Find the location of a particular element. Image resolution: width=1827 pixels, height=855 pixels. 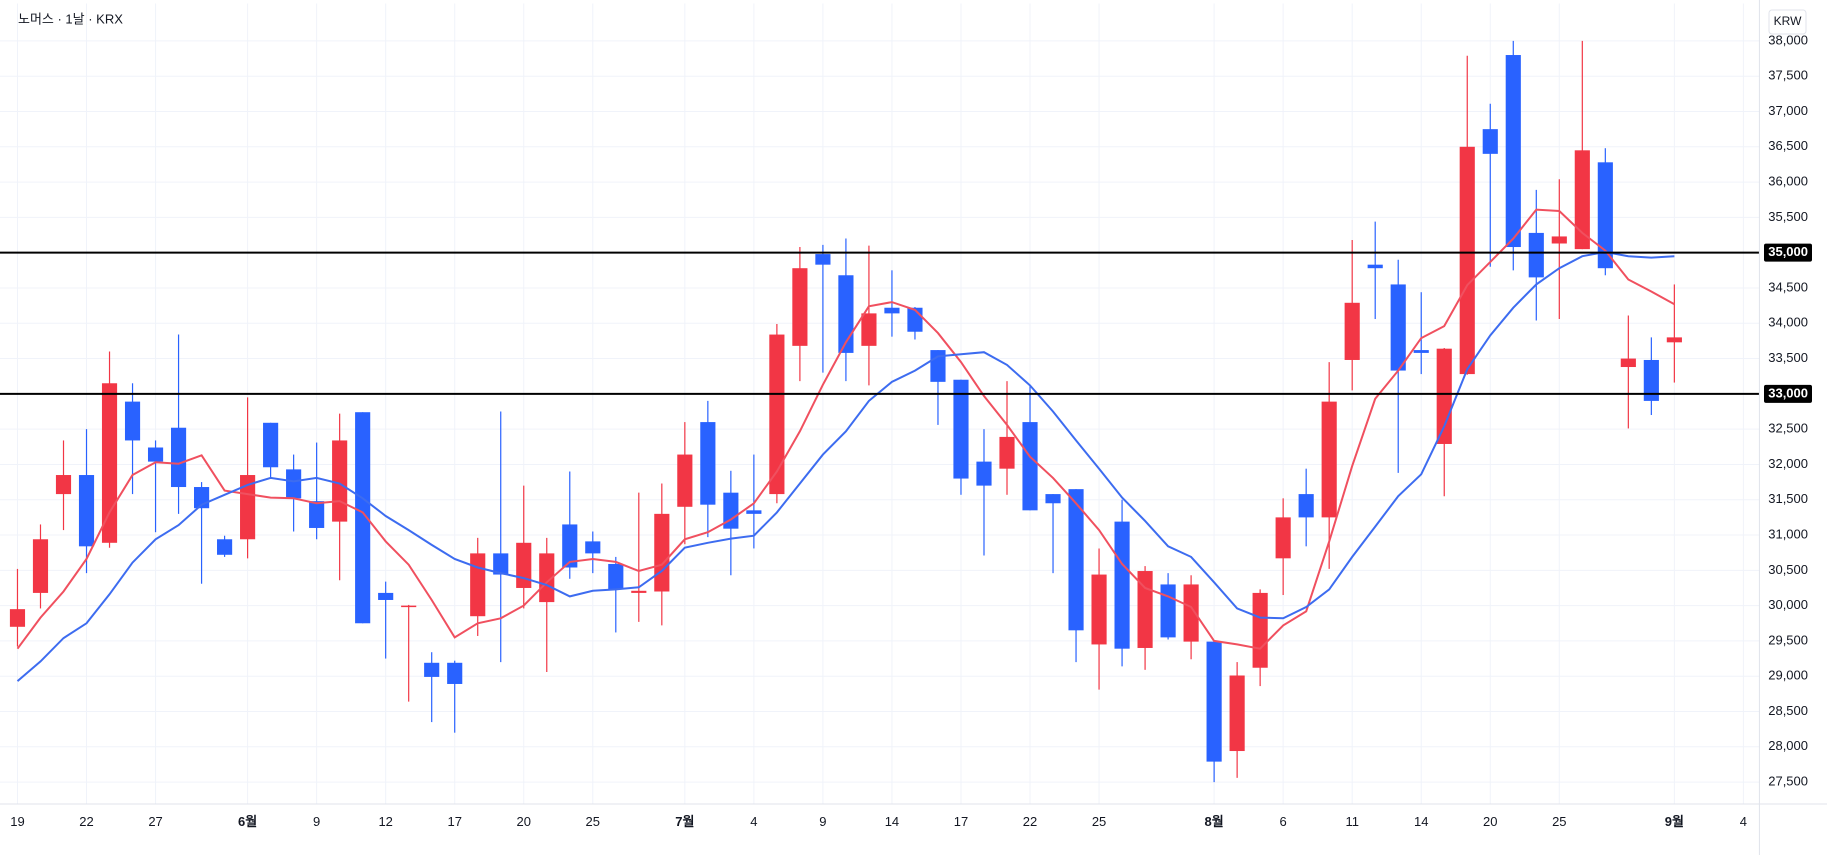

y-tick-label: 32,500 is located at coordinates (1788, 428).